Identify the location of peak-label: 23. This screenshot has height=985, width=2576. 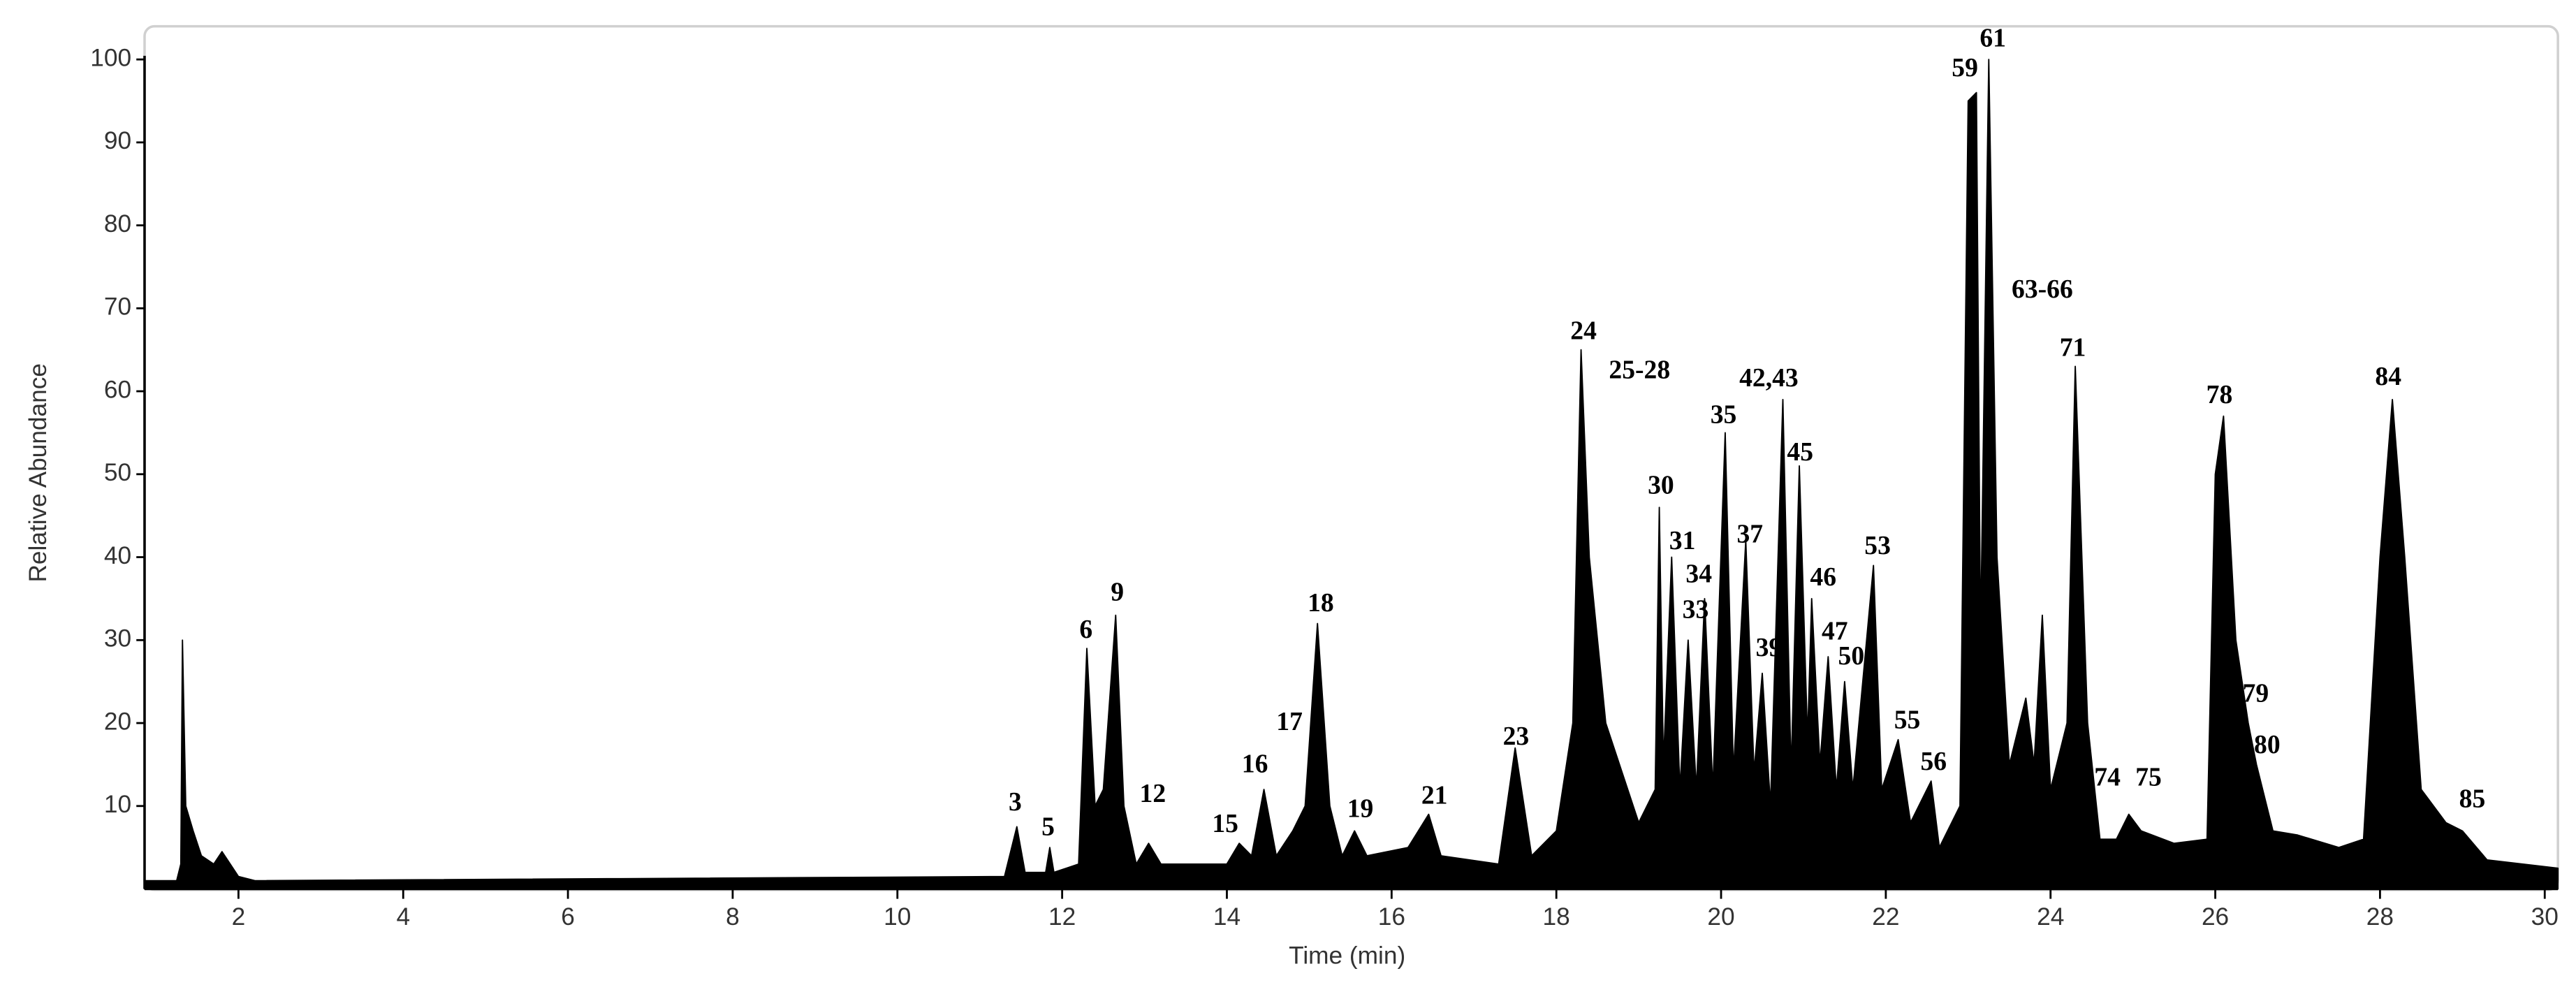
(1516, 736).